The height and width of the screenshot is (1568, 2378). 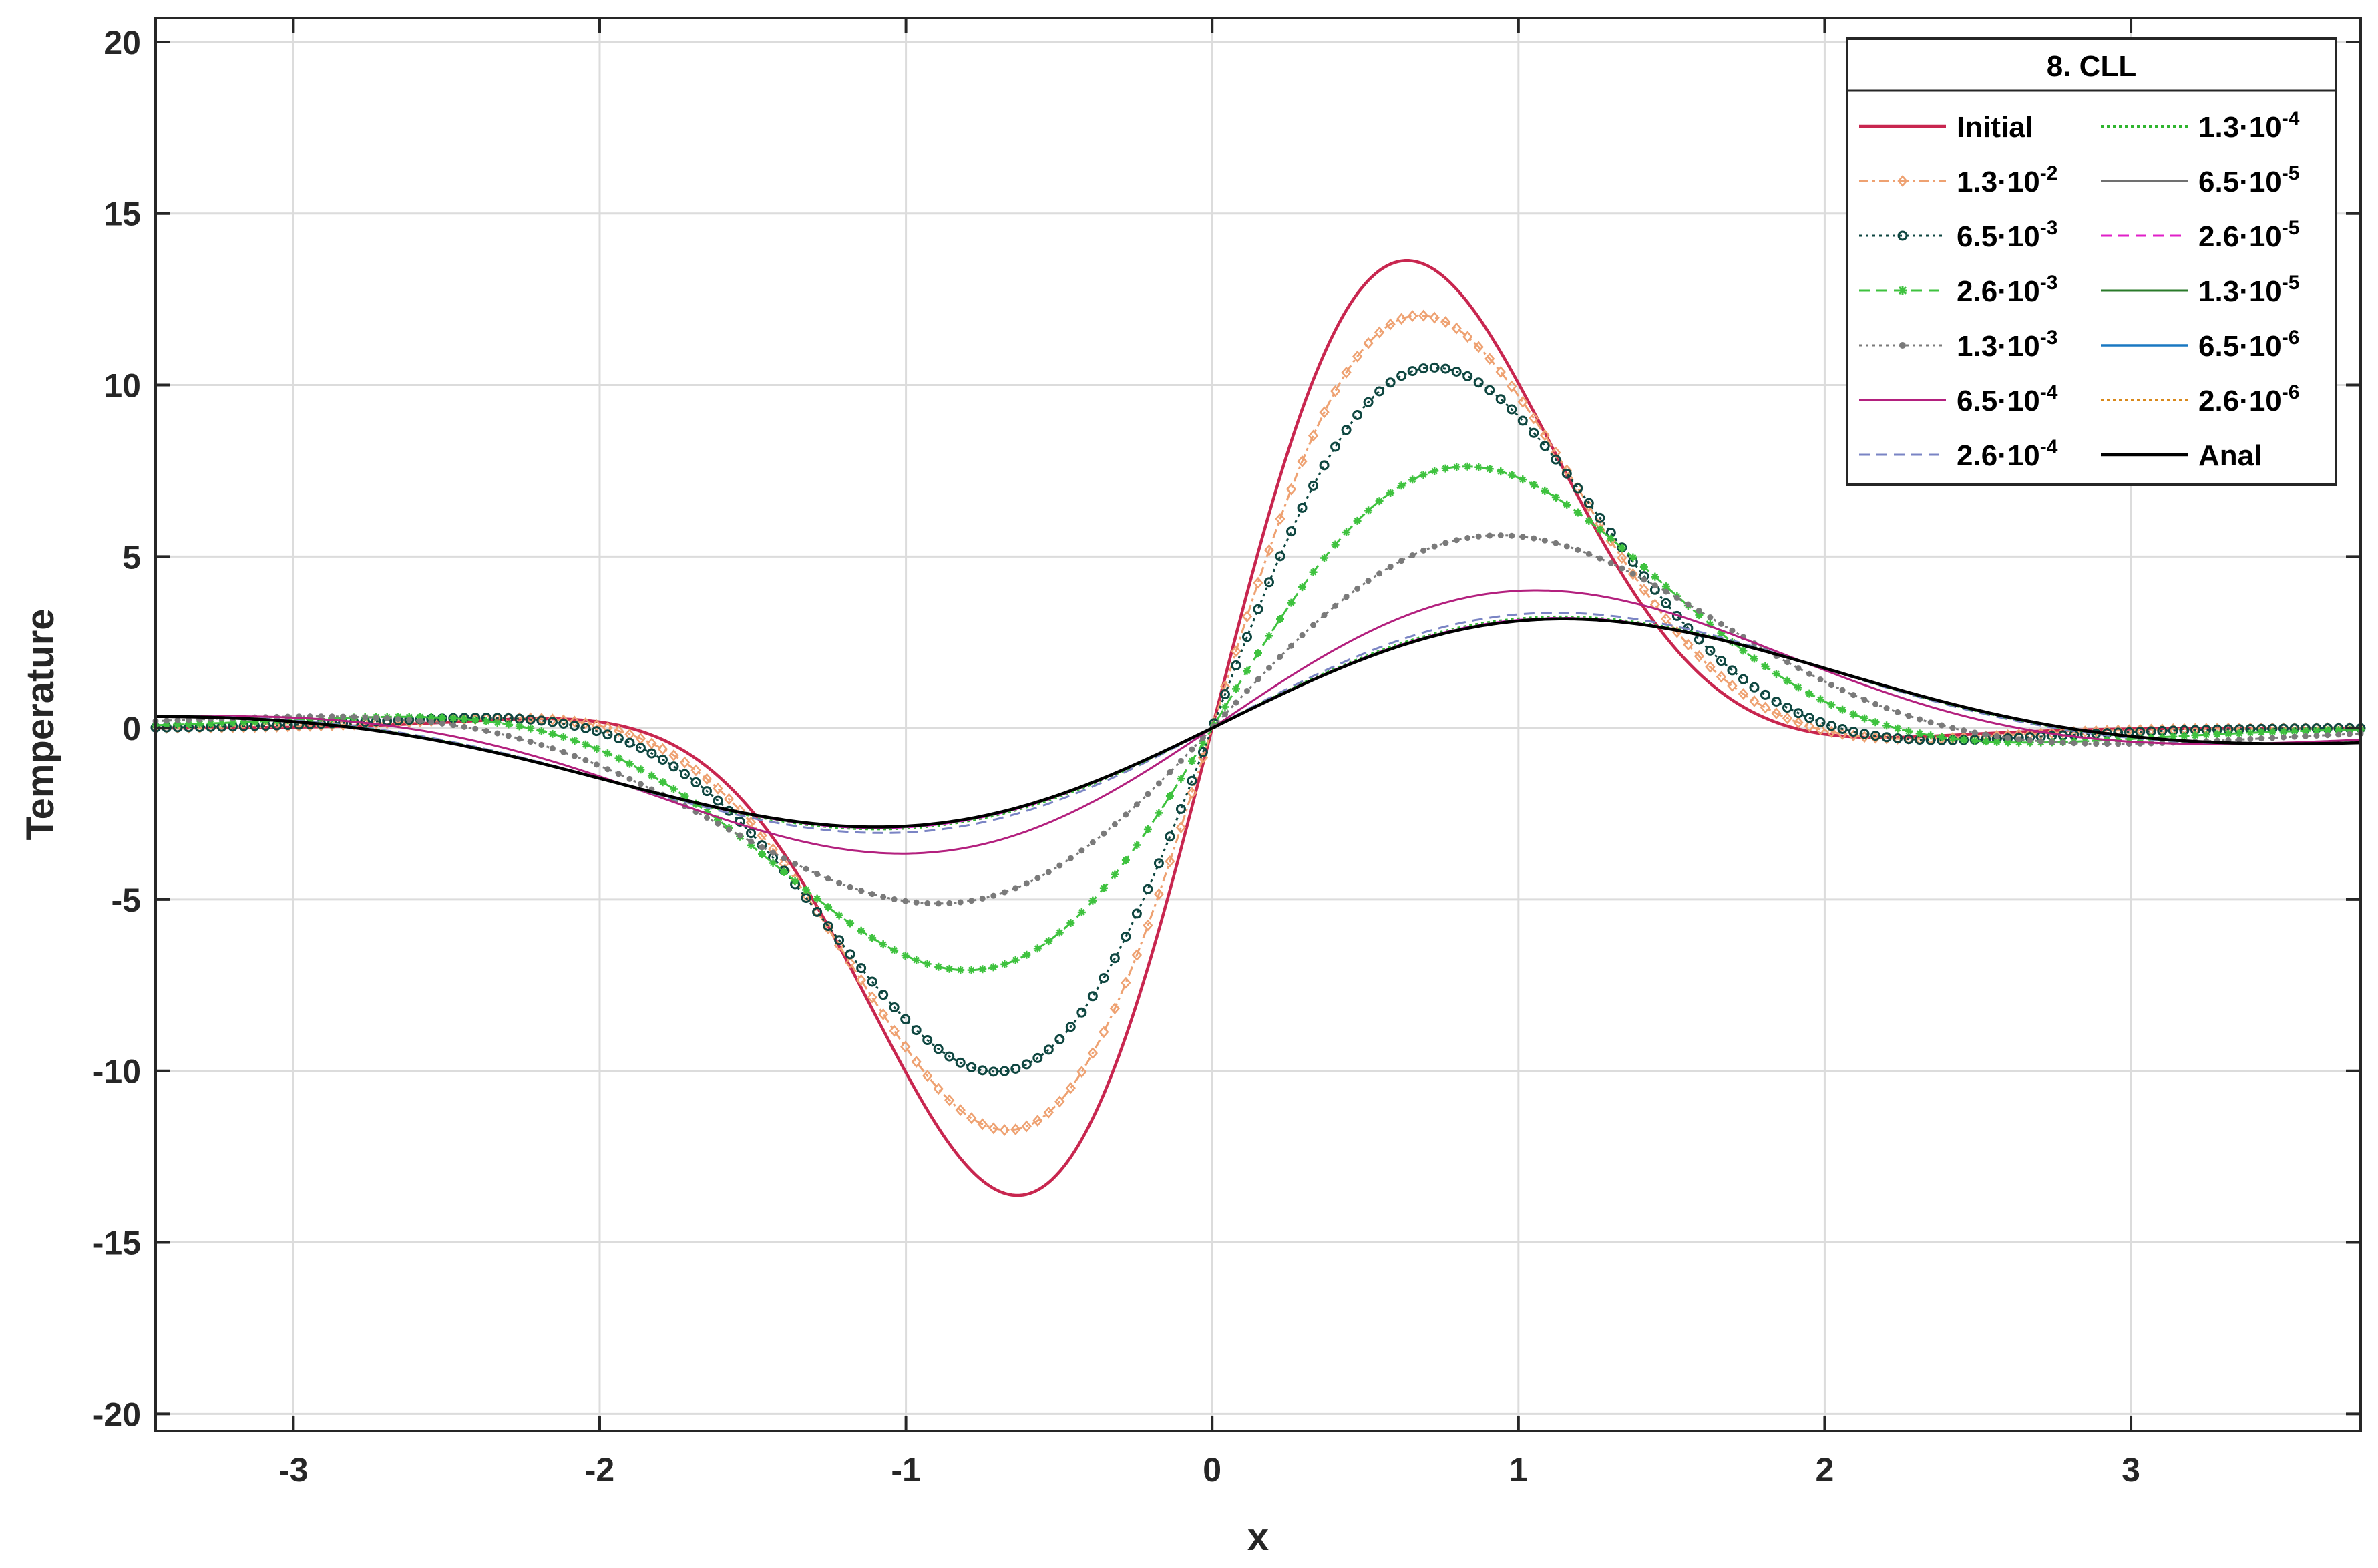 What do you see at coordinates (1995, 127) in the screenshot?
I see `legend-label: Initial` at bounding box center [1995, 127].